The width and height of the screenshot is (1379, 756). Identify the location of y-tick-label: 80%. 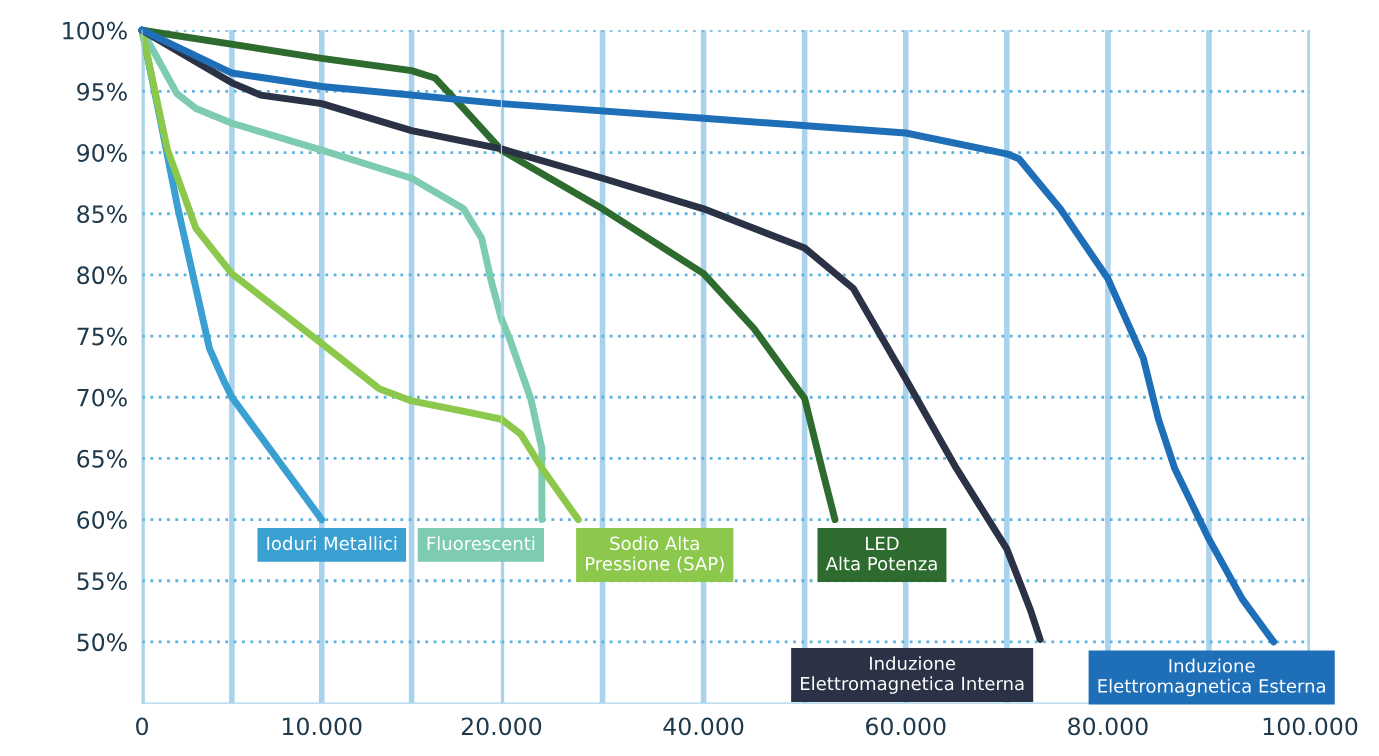
(102, 275).